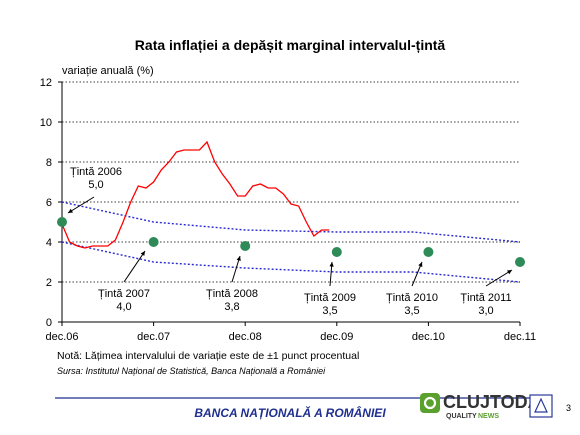 The width and height of the screenshot is (580, 435). Describe the element at coordinates (568, 408) in the screenshot. I see `page-number: 3` at that location.